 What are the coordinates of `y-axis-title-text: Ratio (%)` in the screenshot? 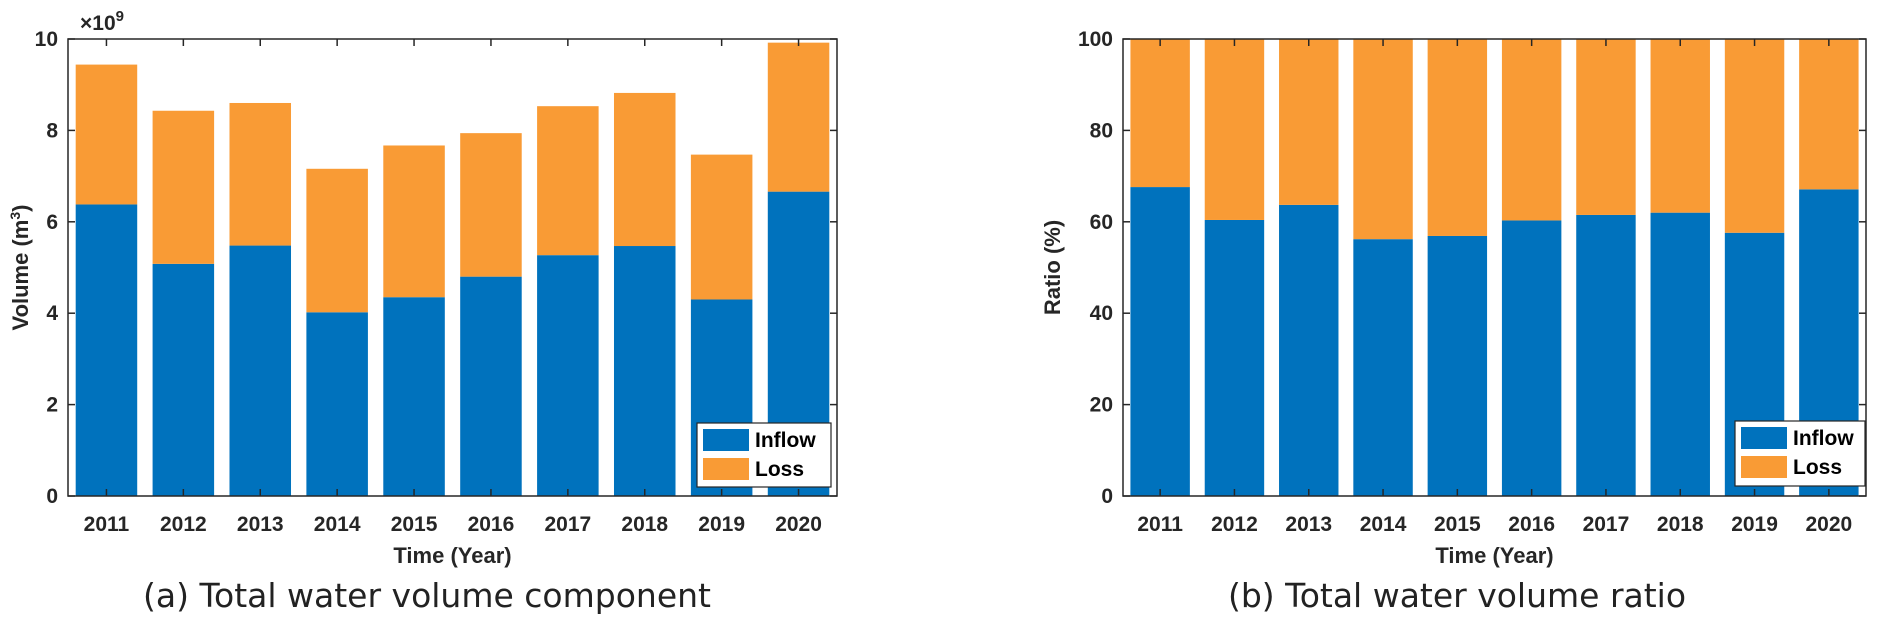 It's located at (1052, 267).